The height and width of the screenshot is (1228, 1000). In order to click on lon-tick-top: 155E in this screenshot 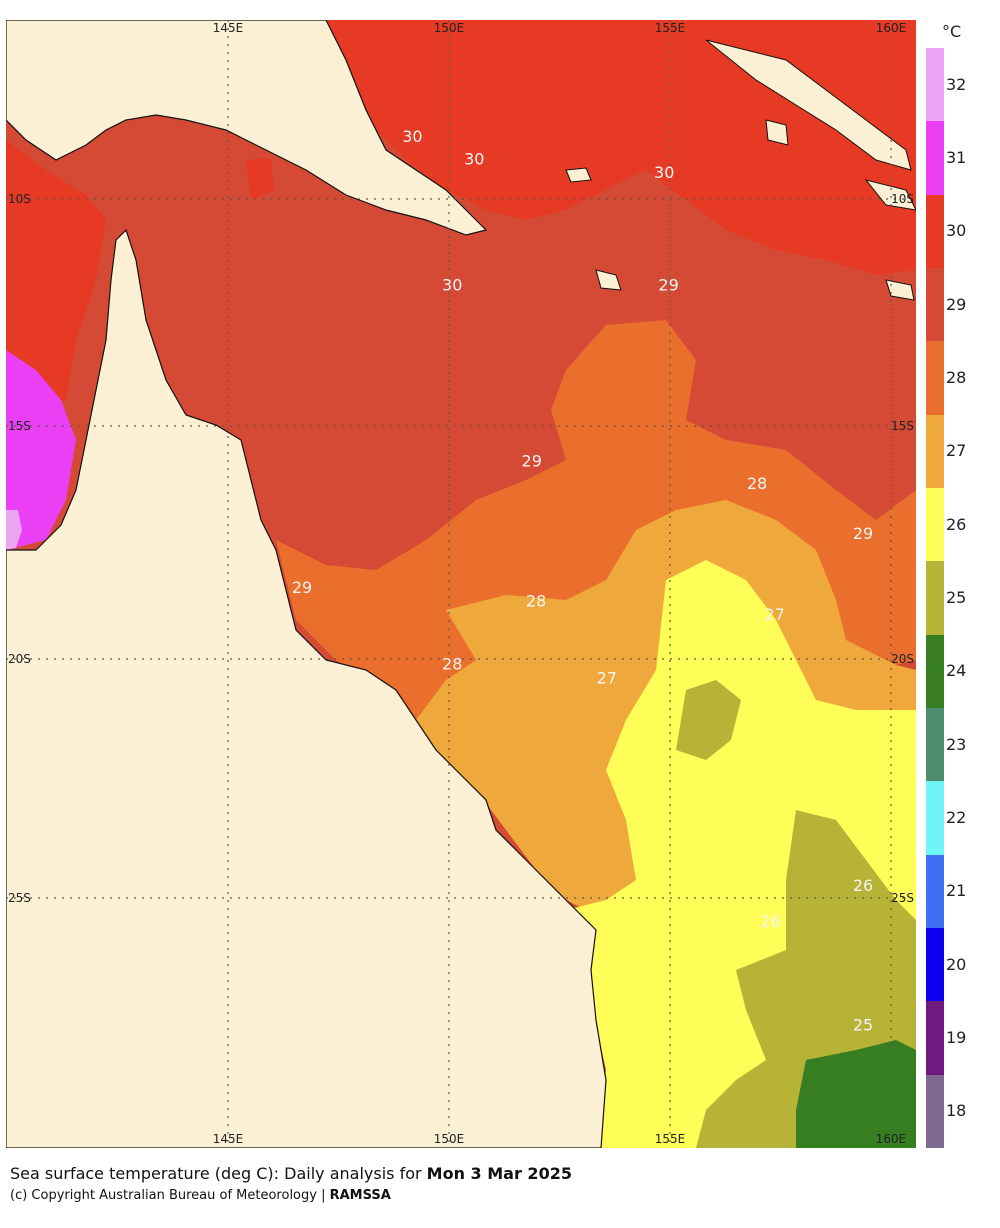, I will do `click(670, 28)`.